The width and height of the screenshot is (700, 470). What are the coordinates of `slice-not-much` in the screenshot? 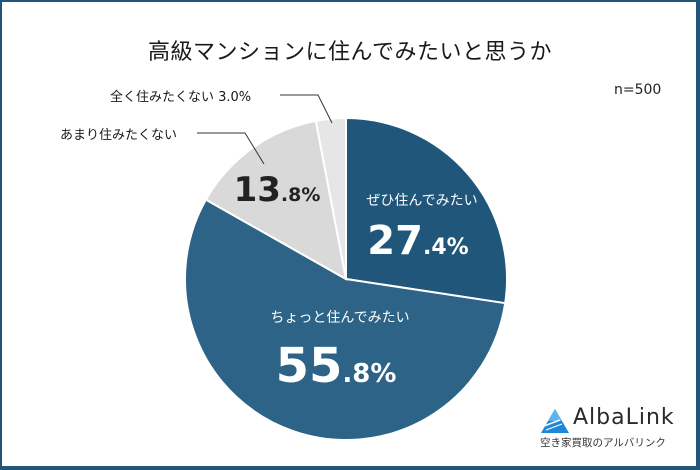 It's located at (276, 200).